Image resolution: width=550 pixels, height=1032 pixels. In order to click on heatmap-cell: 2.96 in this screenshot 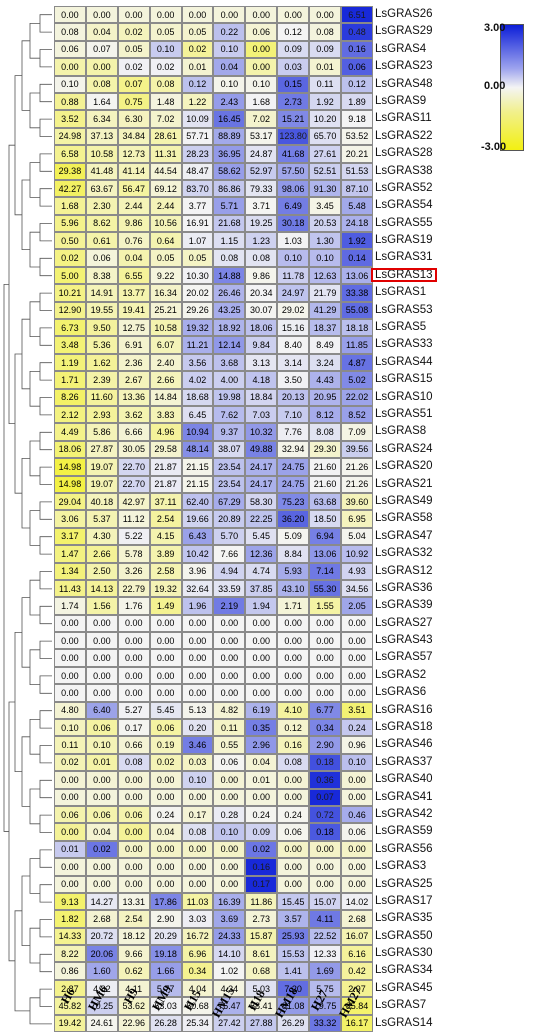, I will do `click(261, 745)`.